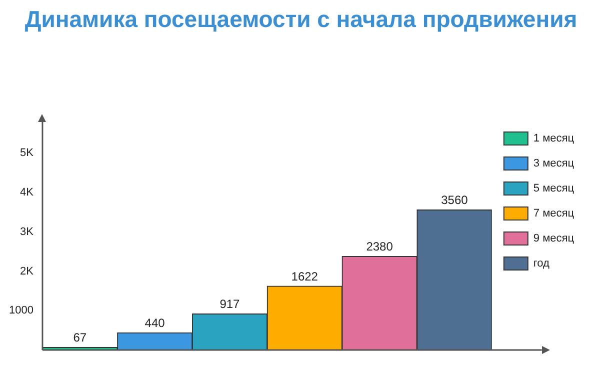 The image size is (602, 372). What do you see at coordinates (155, 323) in the screenshot?
I see `data-label: 440` at bounding box center [155, 323].